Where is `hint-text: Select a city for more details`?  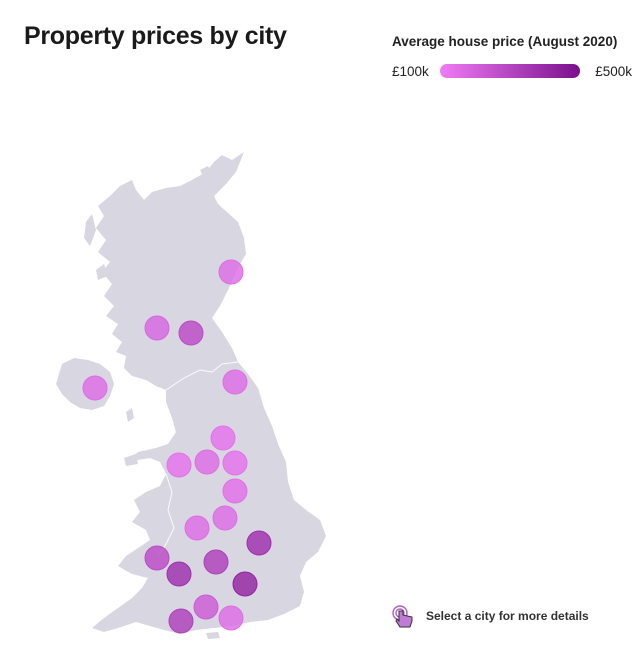 hint-text: Select a city for more details is located at coordinates (507, 616).